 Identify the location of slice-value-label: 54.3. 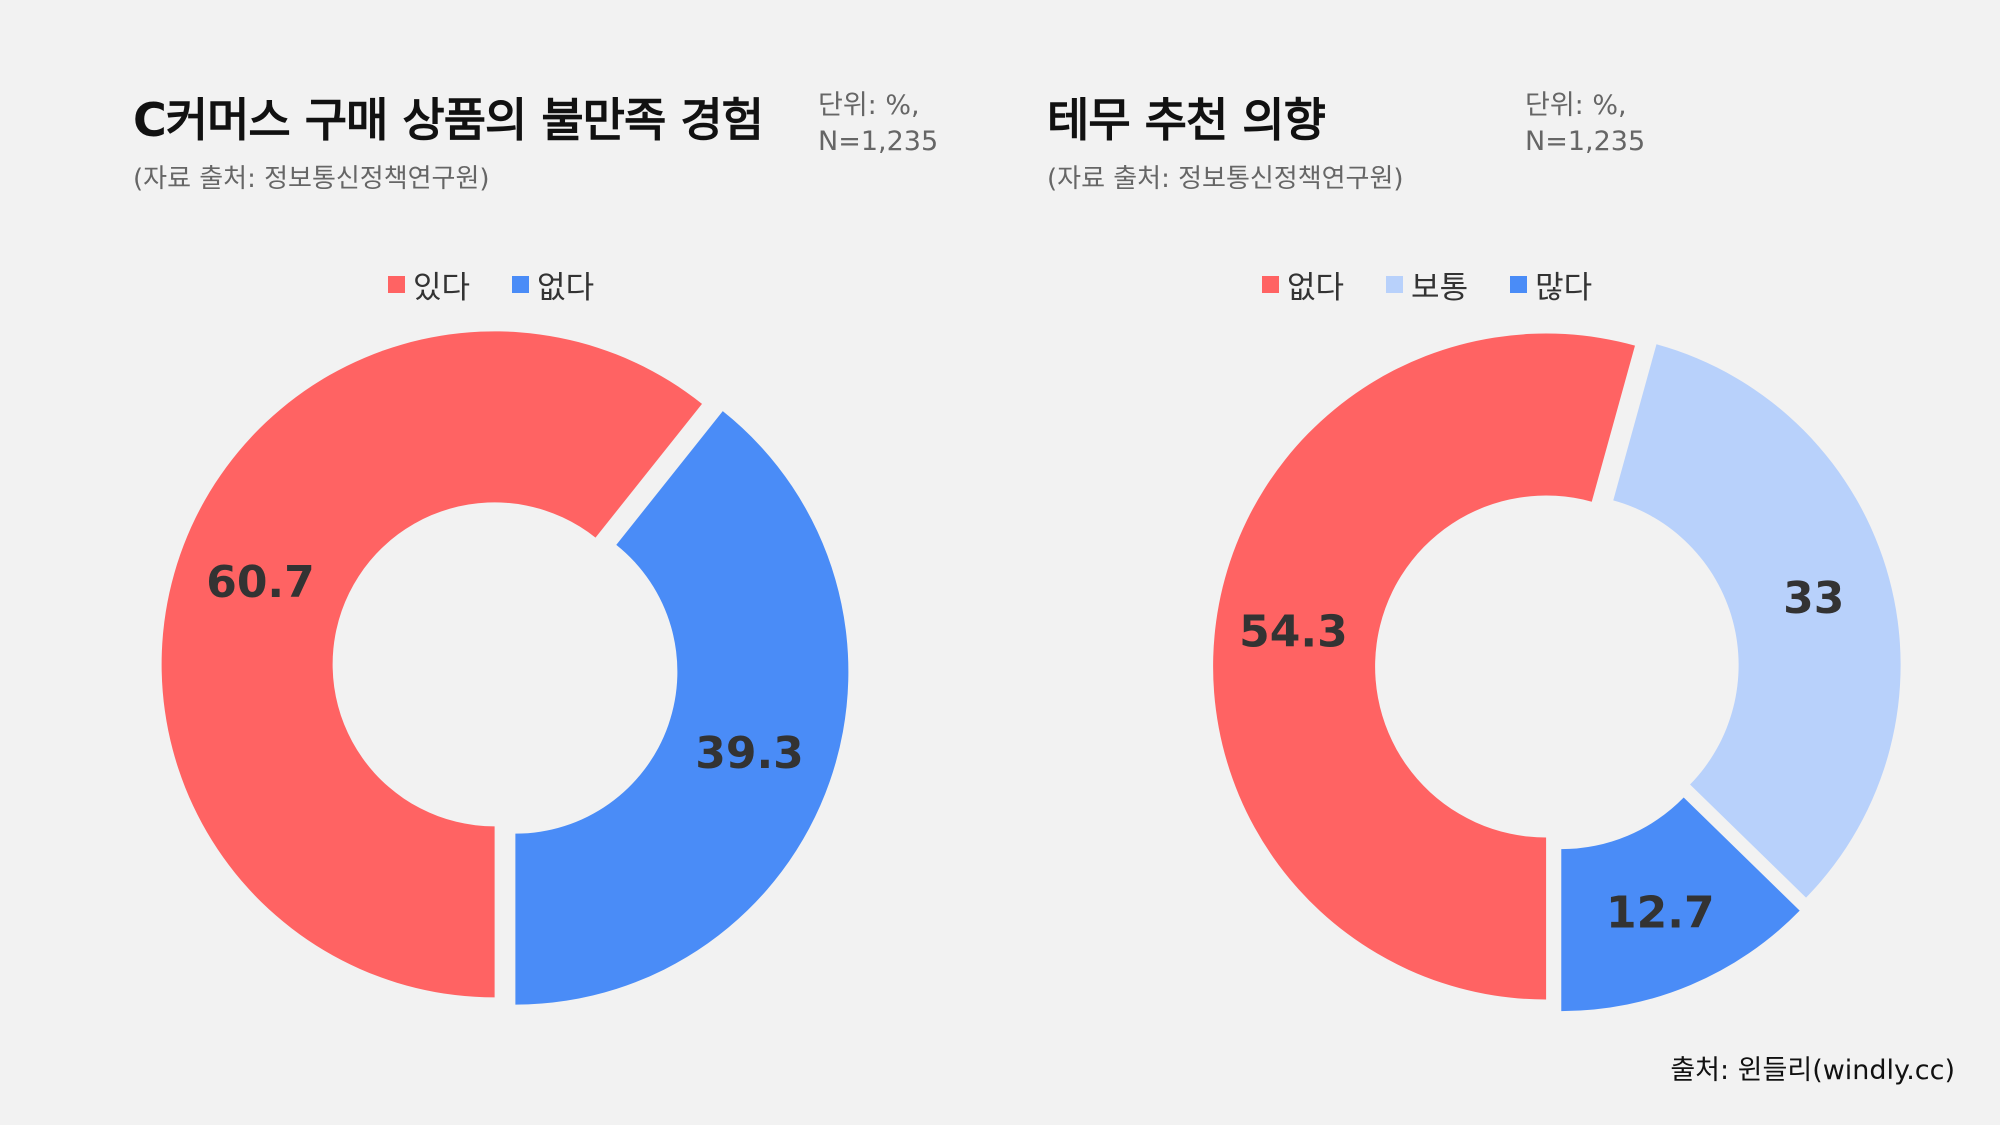
(1293, 632).